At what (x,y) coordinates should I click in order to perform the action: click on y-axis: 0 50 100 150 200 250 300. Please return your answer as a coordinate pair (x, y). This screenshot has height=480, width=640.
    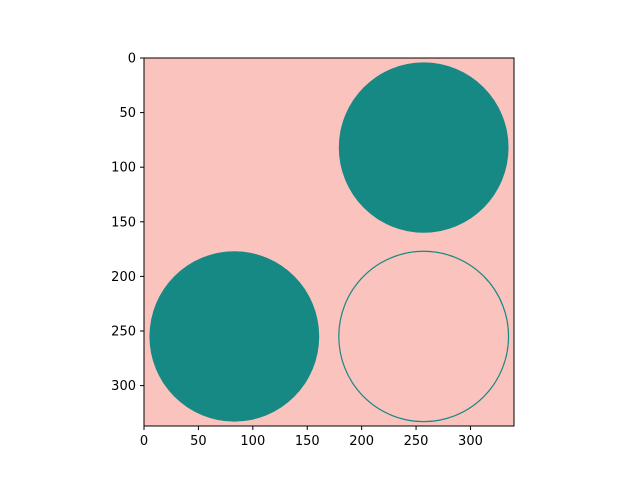
    Looking at the image, I should click on (127, 223).